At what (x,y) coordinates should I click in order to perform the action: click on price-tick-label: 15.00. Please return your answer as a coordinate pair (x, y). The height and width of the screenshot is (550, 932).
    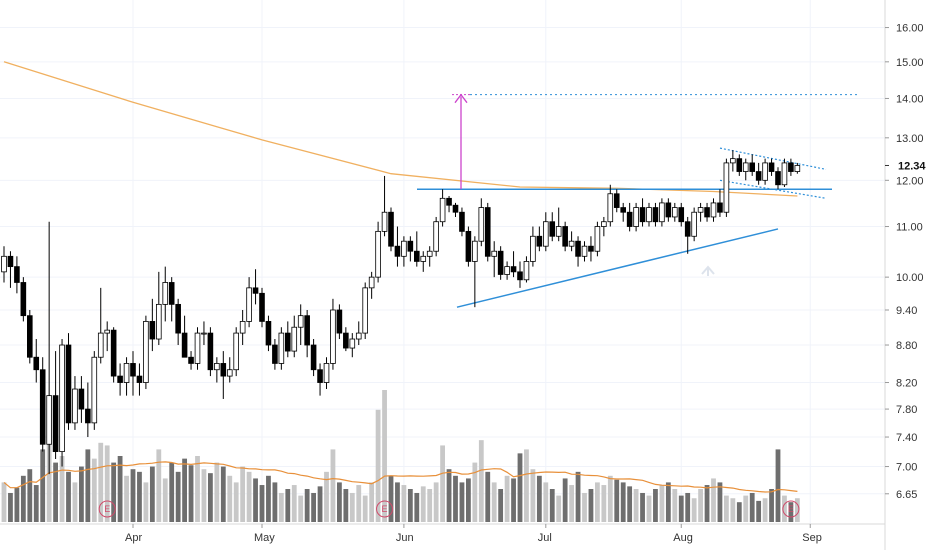
    Looking at the image, I should click on (910, 63).